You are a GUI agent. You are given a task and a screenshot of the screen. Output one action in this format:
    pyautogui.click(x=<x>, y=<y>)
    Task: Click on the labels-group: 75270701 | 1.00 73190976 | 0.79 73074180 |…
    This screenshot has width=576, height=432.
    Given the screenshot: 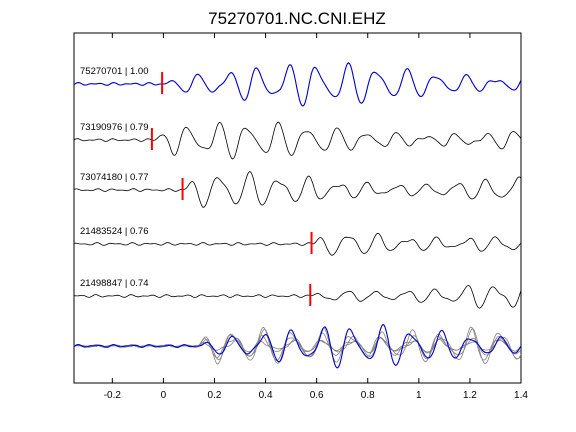 What is the action you would take?
    pyautogui.click(x=114, y=177)
    